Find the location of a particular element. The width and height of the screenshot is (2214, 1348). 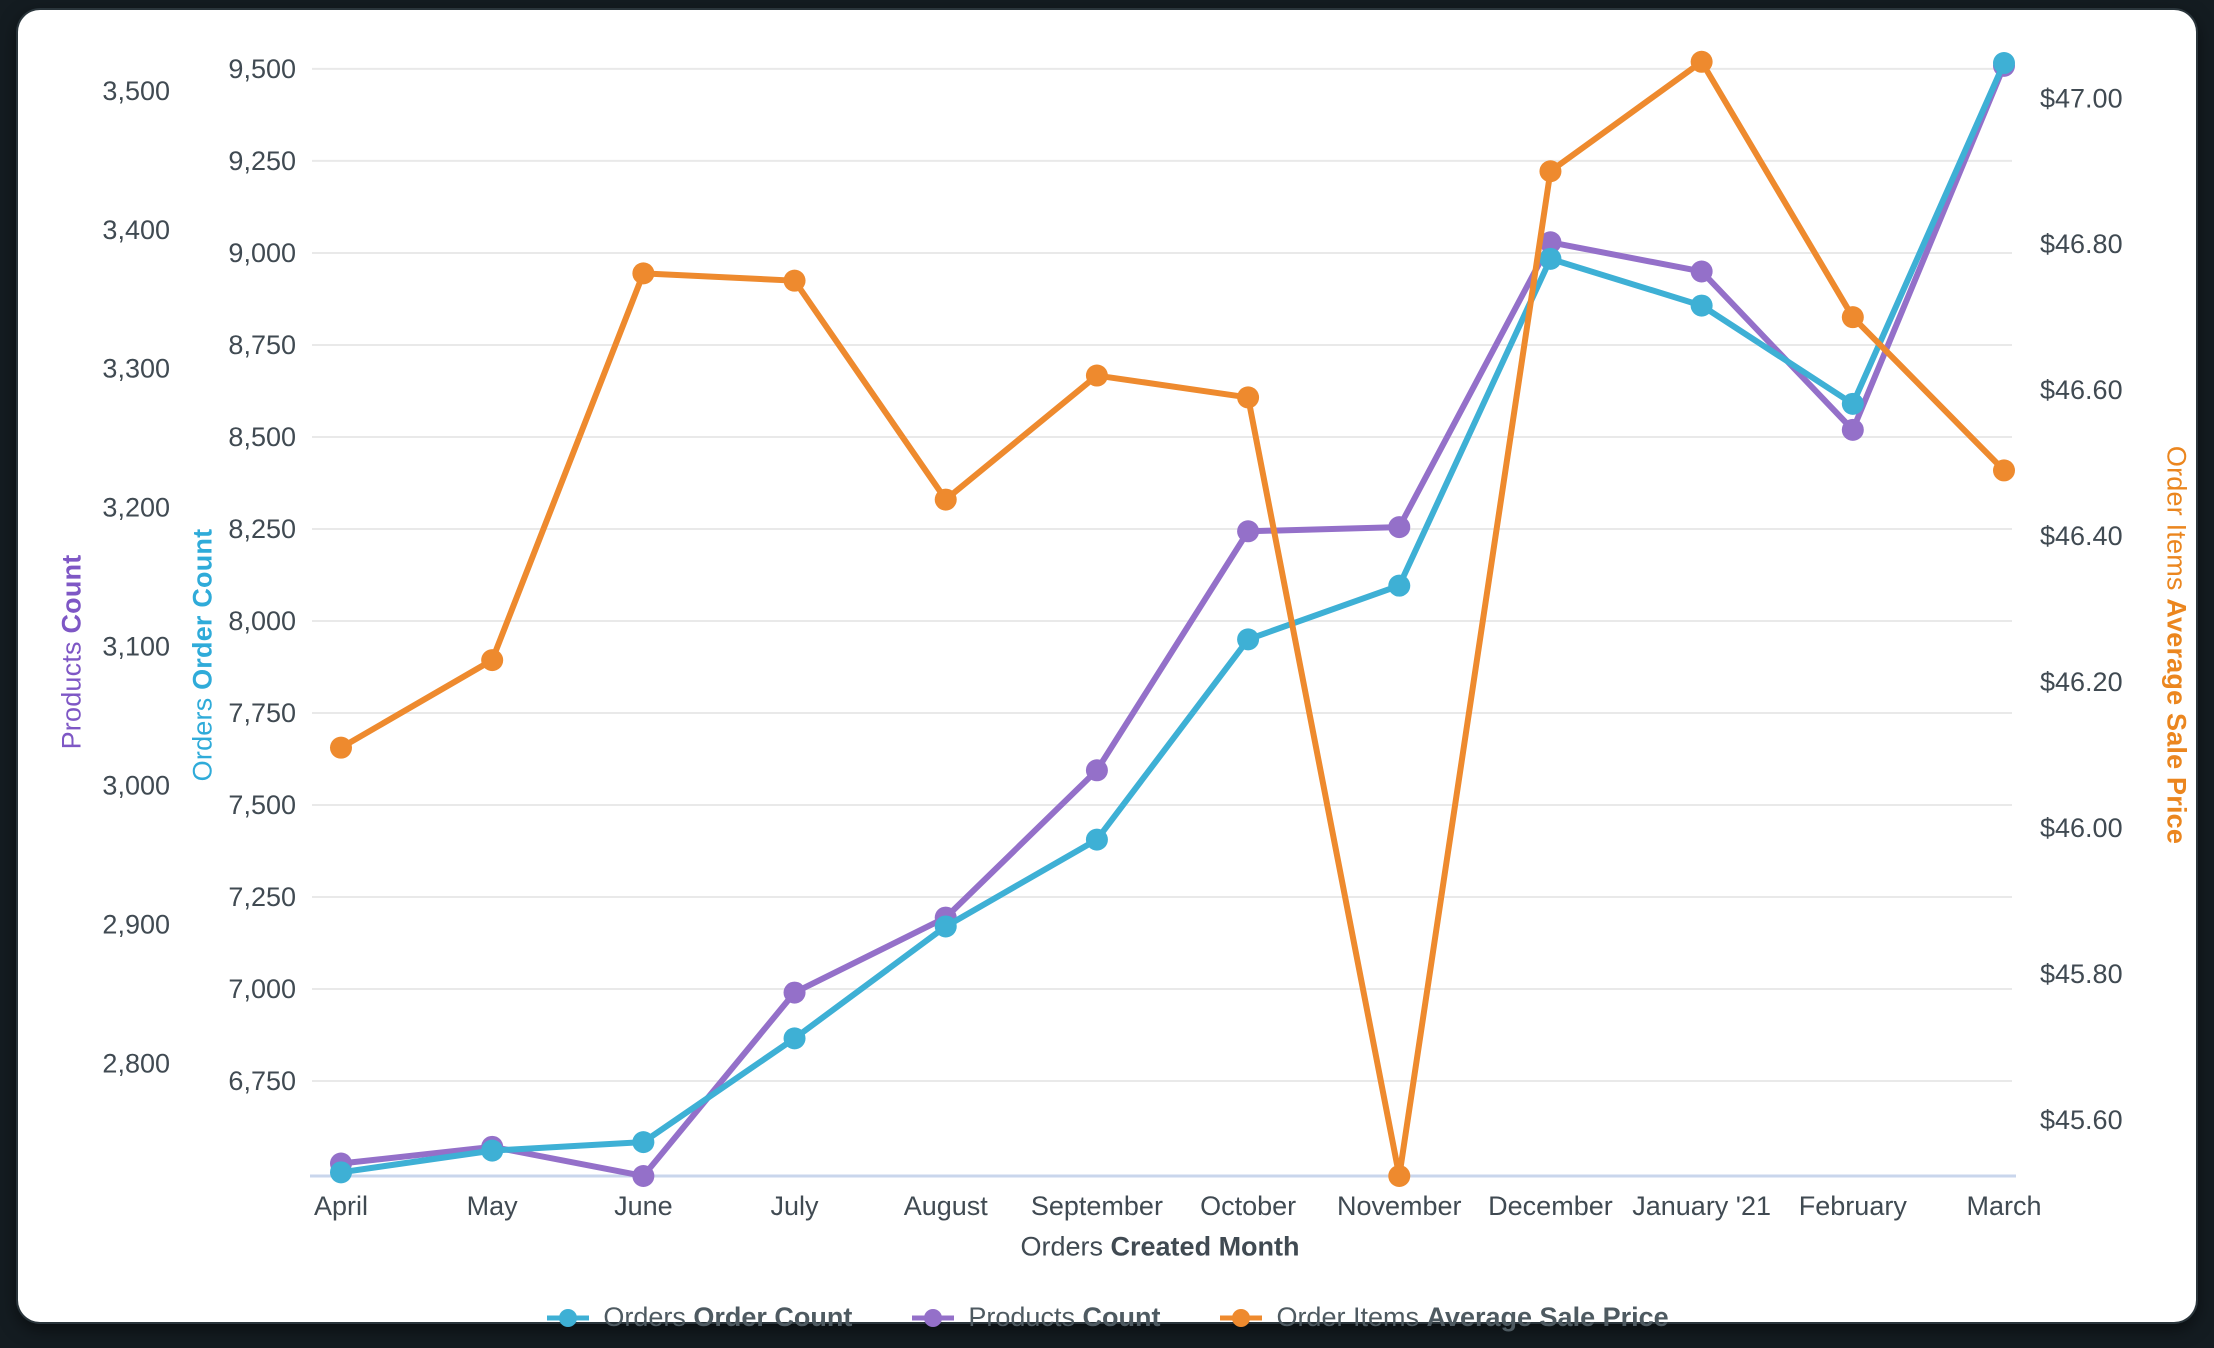

orders-axis-title: Orders Order Count is located at coordinates (203, 655).